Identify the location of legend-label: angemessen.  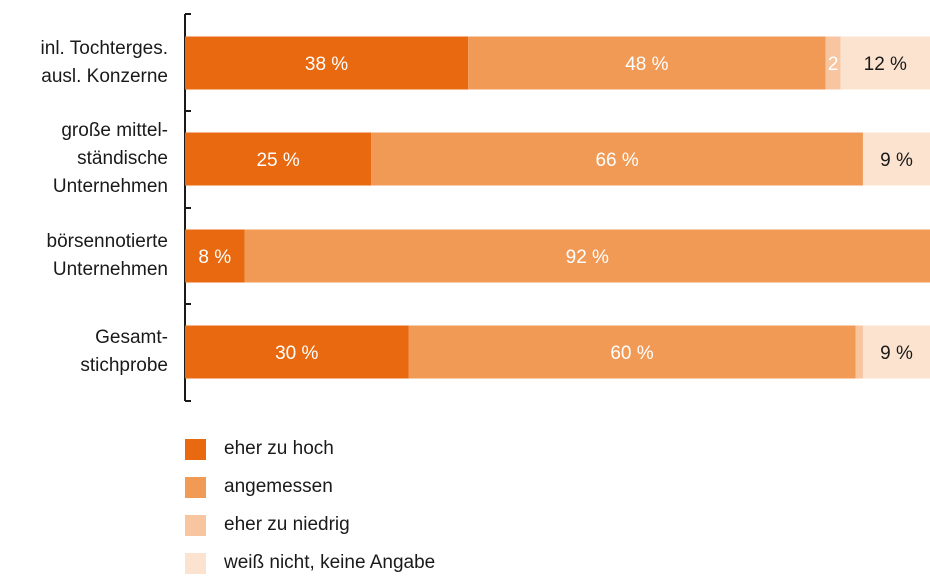
(278, 486).